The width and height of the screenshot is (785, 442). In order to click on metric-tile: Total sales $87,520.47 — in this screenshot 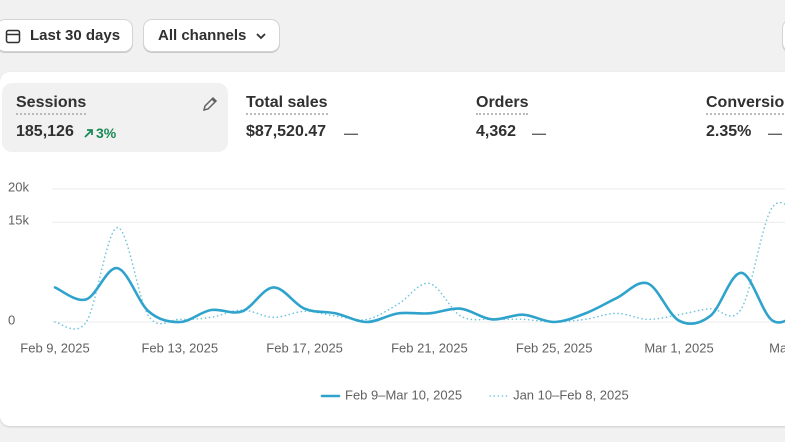, I will do `click(345, 117)`.